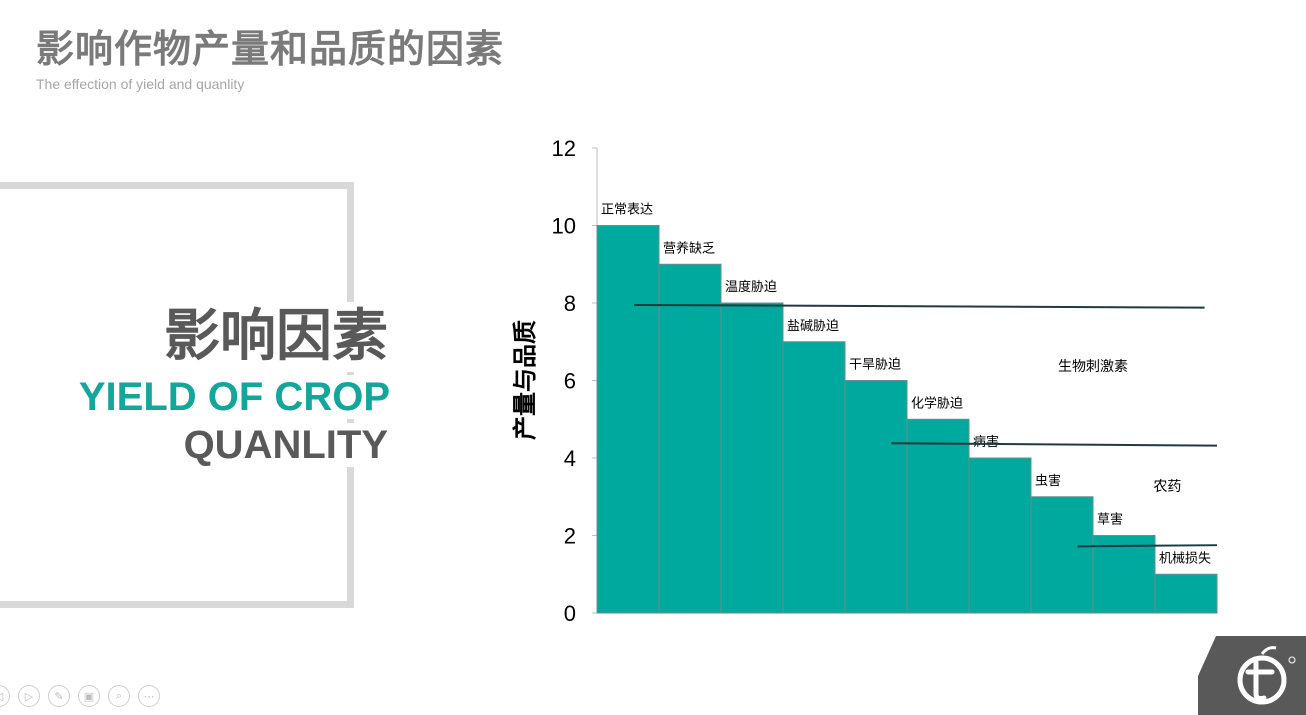 The height and width of the screenshot is (715, 1306). Describe the element at coordinates (875, 365) in the screenshot. I see `bar-category-label: 干旱胁迫` at that location.